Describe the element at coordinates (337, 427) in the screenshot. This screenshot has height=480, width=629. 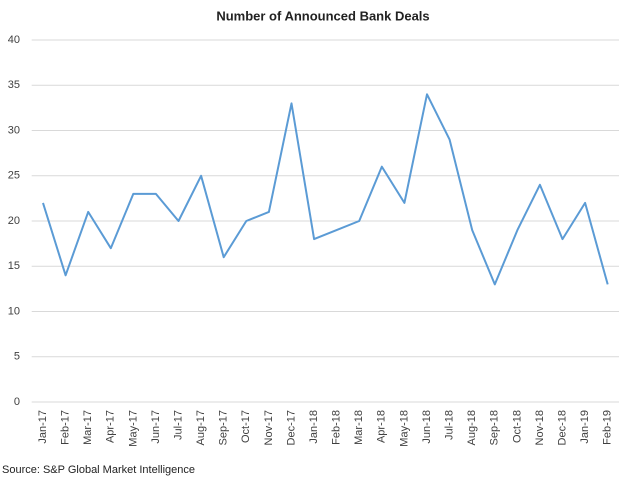
I see `x-tick-label: Feb-18` at that location.